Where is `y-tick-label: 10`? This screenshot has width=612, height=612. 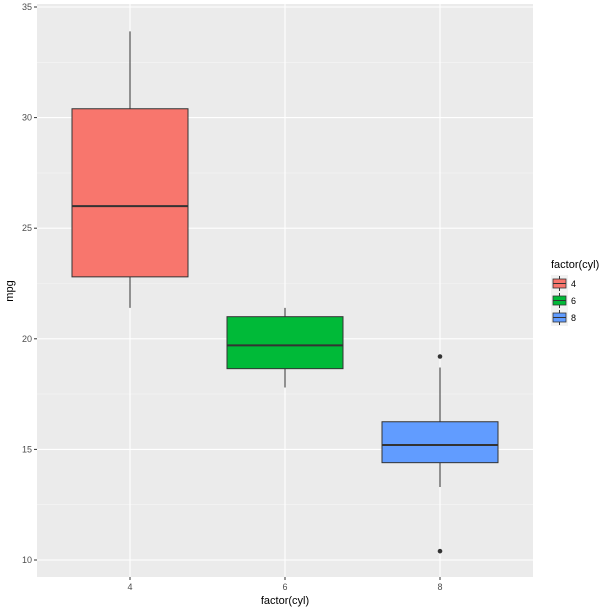 y-tick-label: 10 is located at coordinates (27, 560).